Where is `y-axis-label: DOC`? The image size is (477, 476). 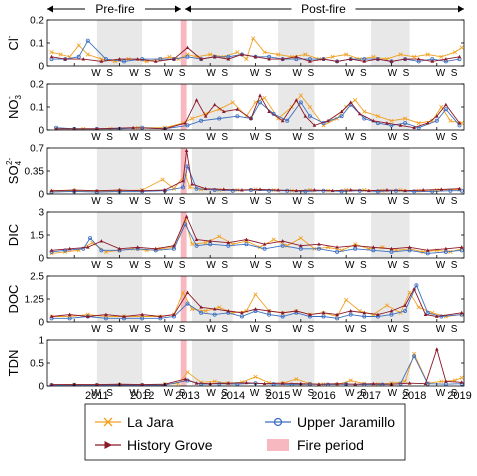
y-axis-label: DOC is located at coordinates (13, 299).